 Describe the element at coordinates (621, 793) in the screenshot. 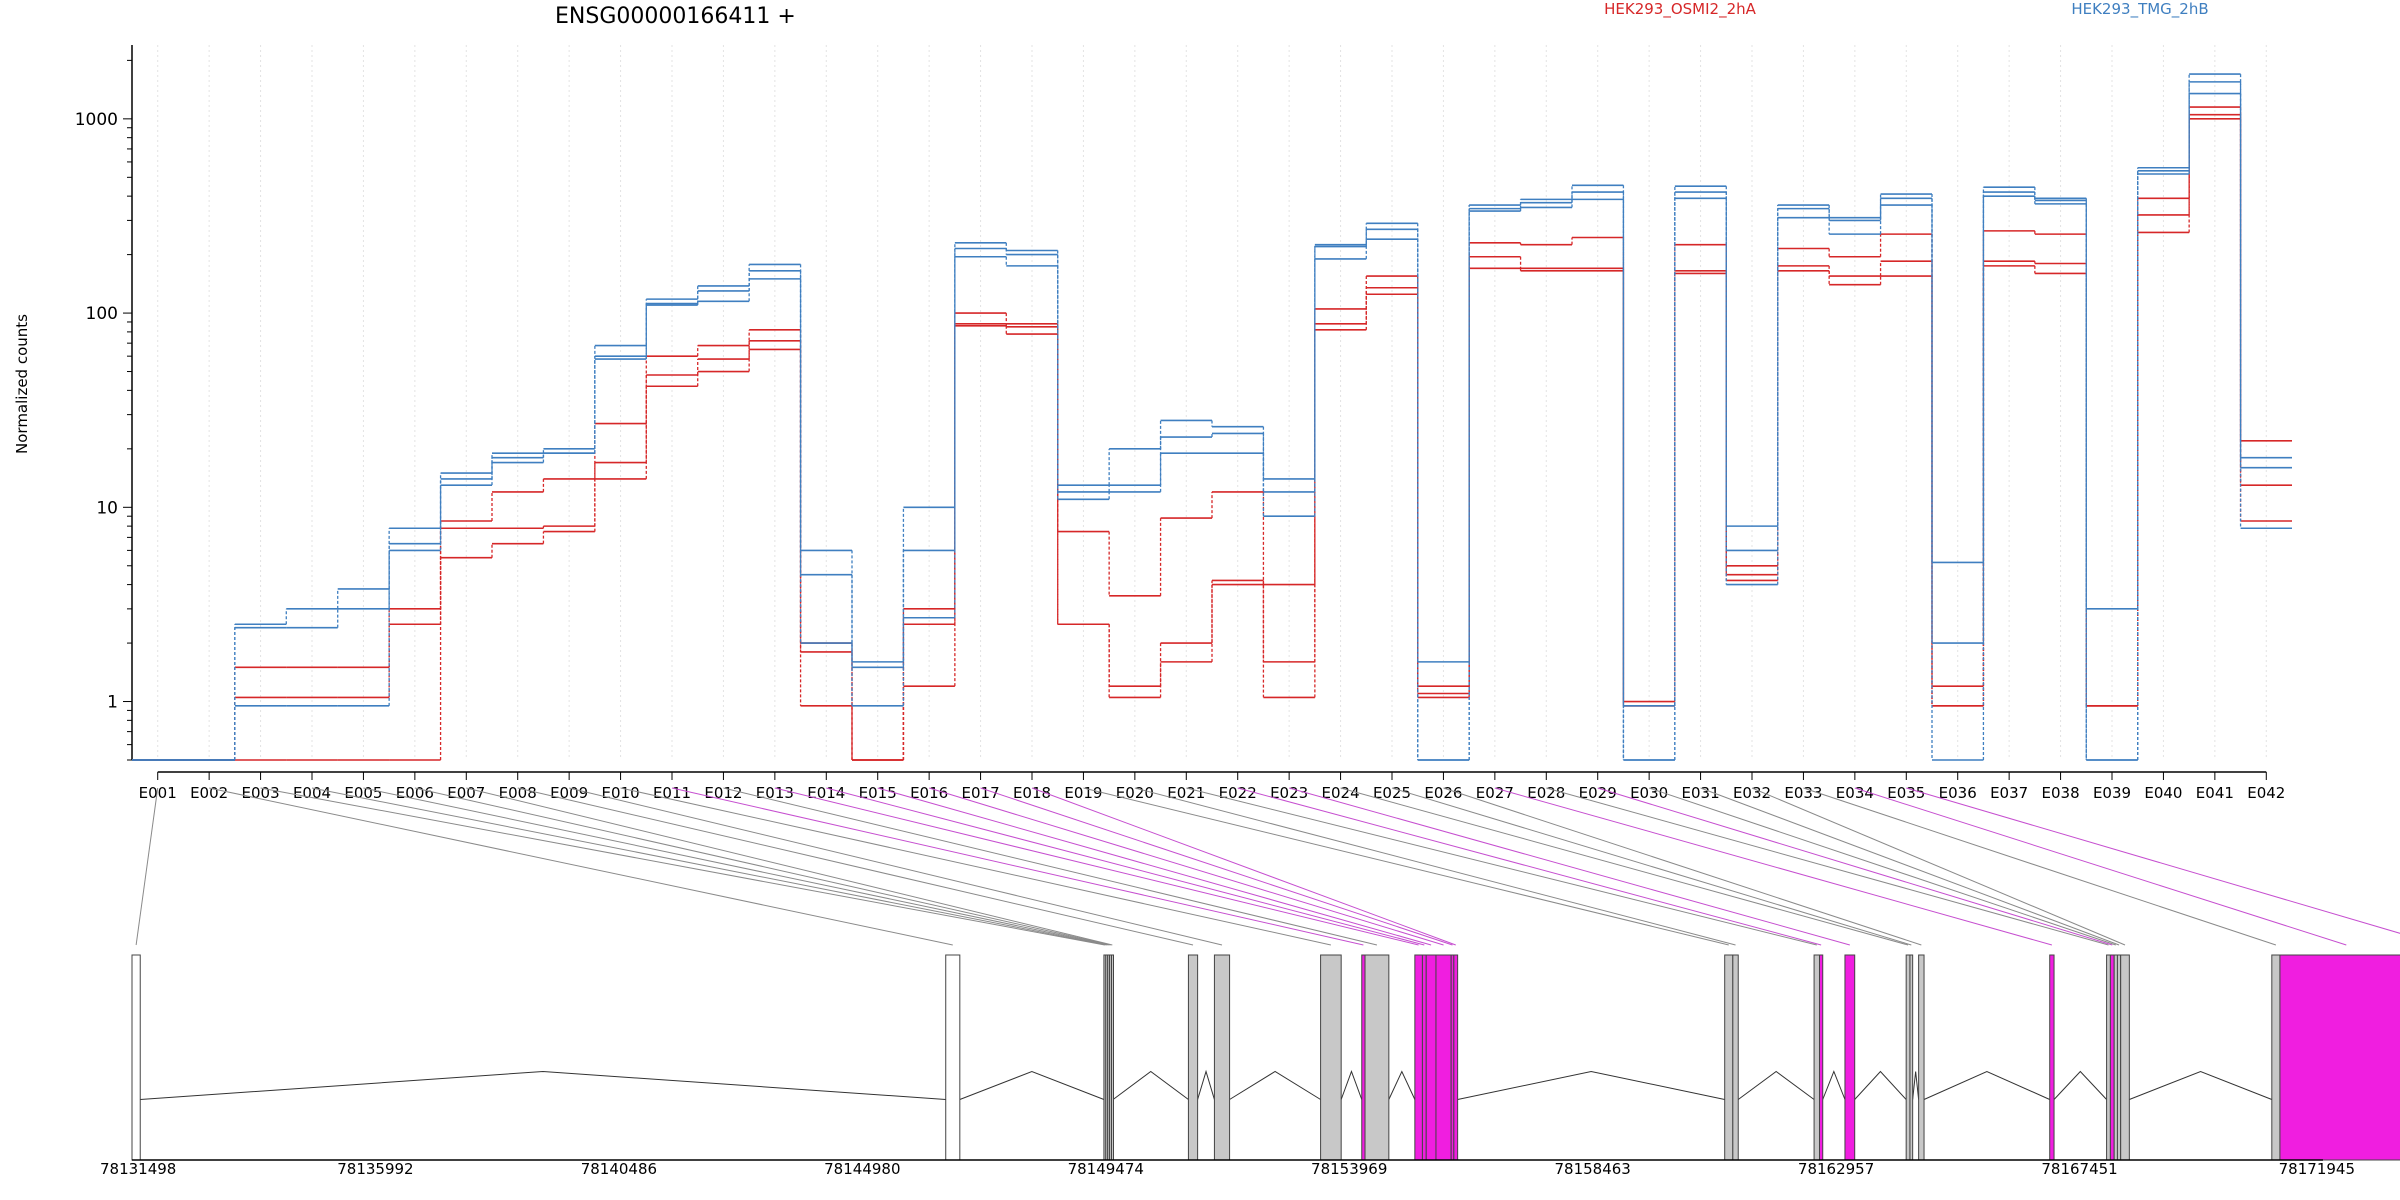

I see `x-tick-label: E010` at that location.